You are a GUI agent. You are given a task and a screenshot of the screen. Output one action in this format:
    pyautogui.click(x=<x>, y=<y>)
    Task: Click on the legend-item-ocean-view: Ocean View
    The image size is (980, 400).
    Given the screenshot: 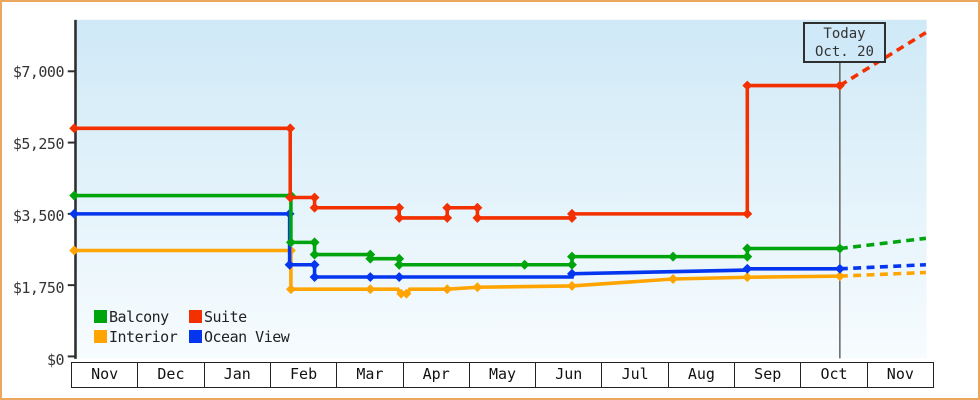 What is the action you would take?
    pyautogui.click(x=239, y=336)
    